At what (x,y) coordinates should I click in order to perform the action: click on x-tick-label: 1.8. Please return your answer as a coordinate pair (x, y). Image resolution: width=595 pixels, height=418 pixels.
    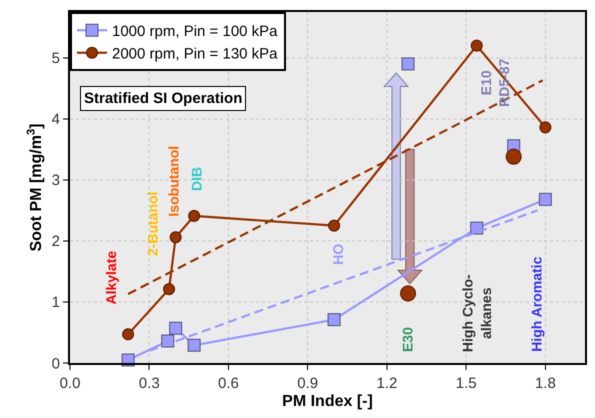
    Looking at the image, I should click on (545, 383).